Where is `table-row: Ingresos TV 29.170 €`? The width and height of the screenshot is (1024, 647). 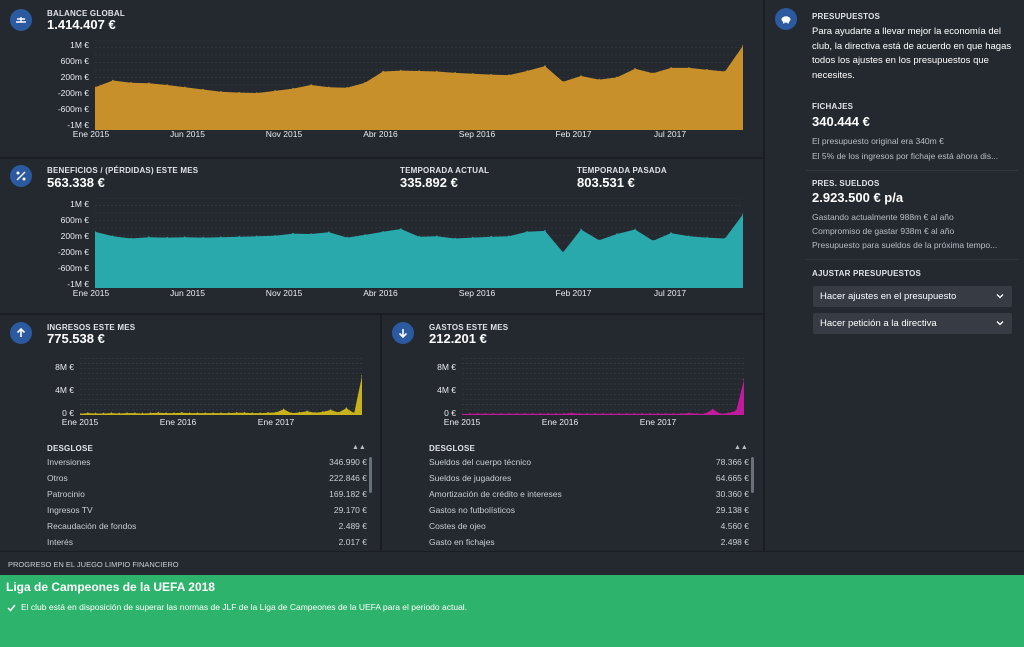 table-row: Ingresos TV 29.170 € is located at coordinates (207, 511).